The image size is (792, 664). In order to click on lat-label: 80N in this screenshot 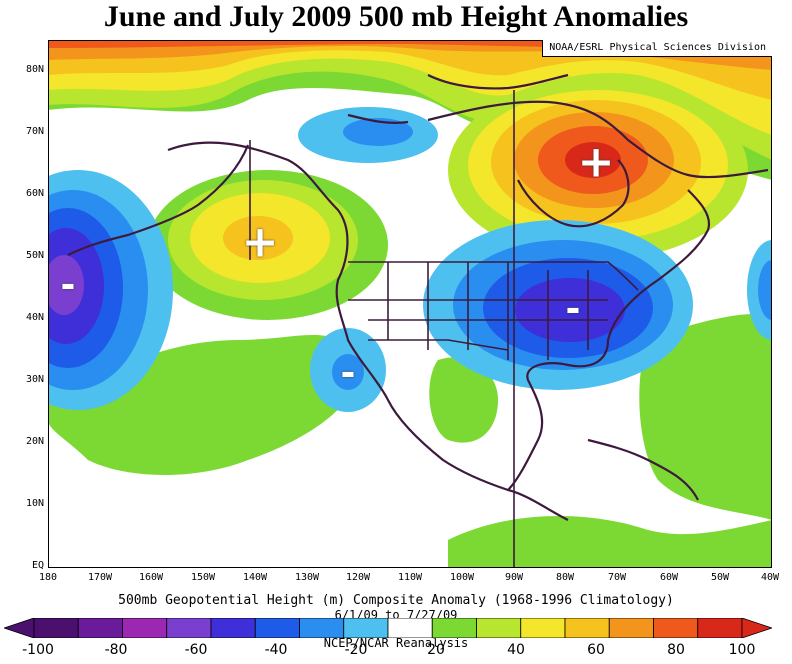, I will do `click(34, 69)`.